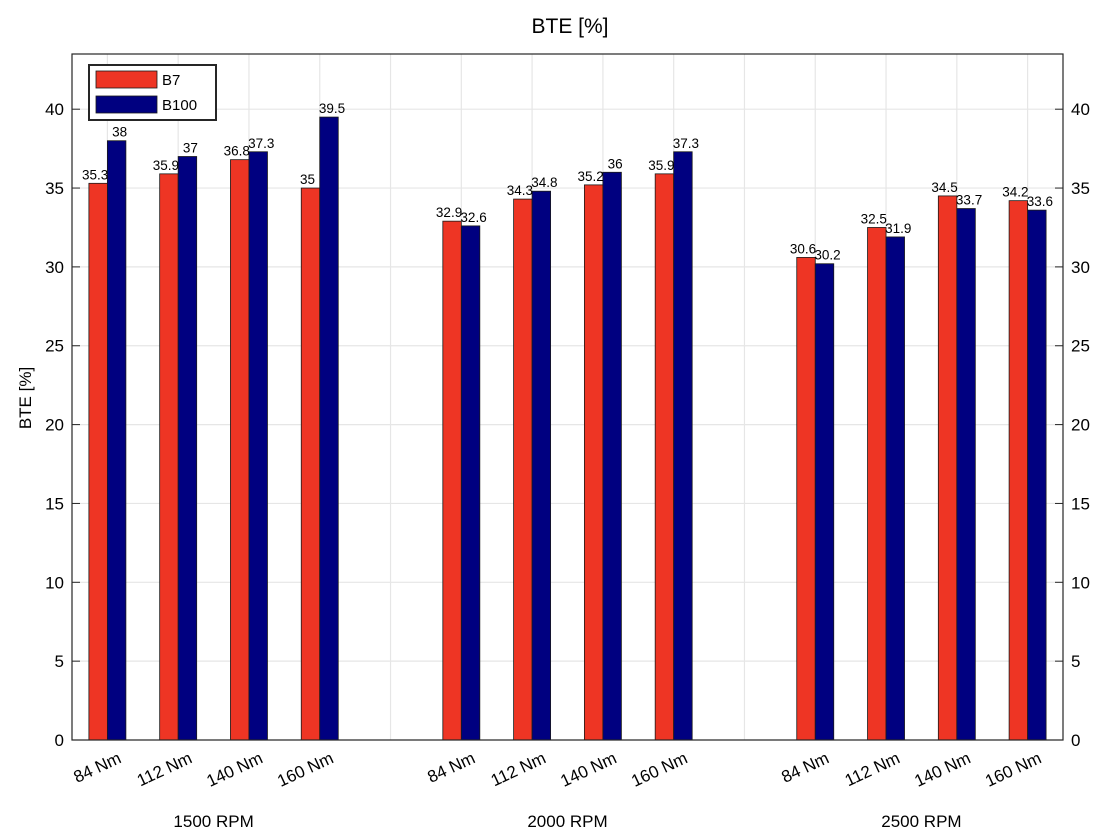 The height and width of the screenshot is (840, 1120). Describe the element at coordinates (591, 176) in the screenshot. I see `data-label: 35.2` at that location.